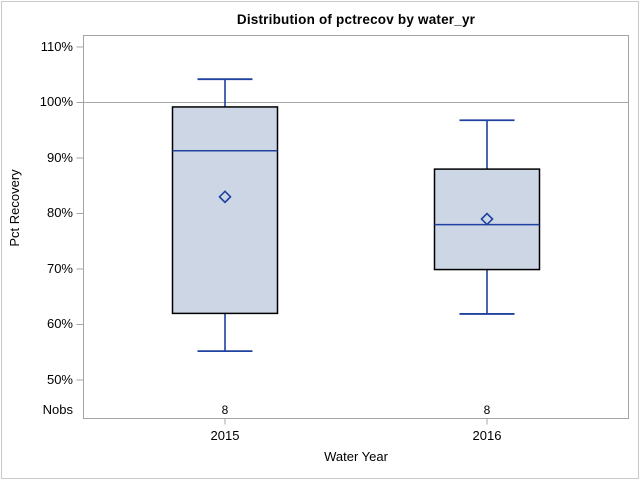  I want to click on box-2016, so click(487, 219).